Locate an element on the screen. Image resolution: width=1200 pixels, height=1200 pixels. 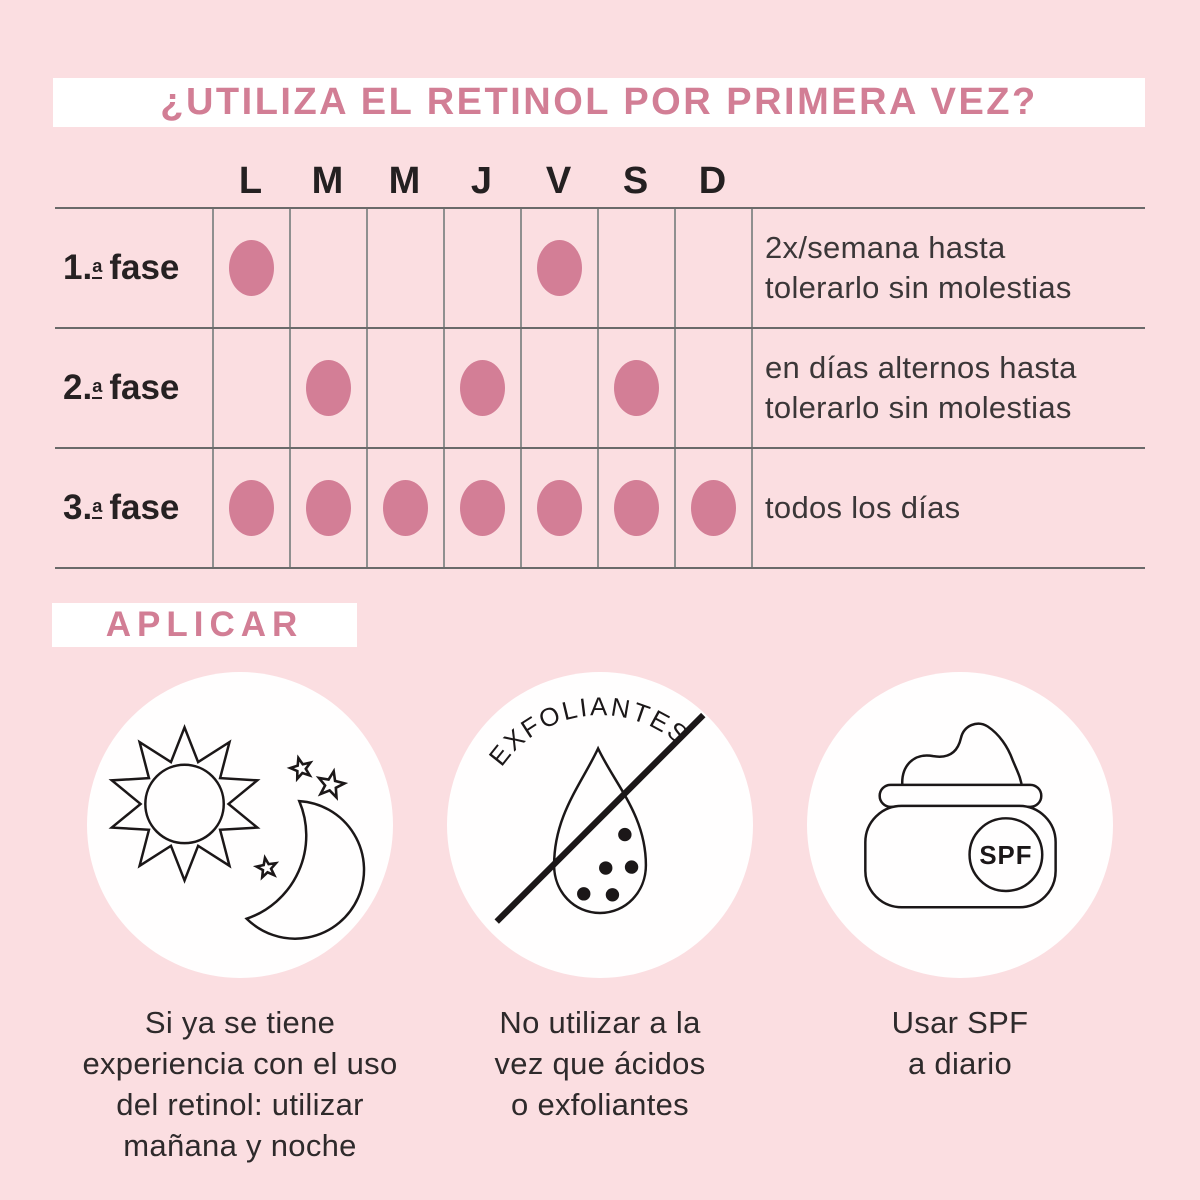
day-header-wednesday: M is located at coordinates (404, 180).